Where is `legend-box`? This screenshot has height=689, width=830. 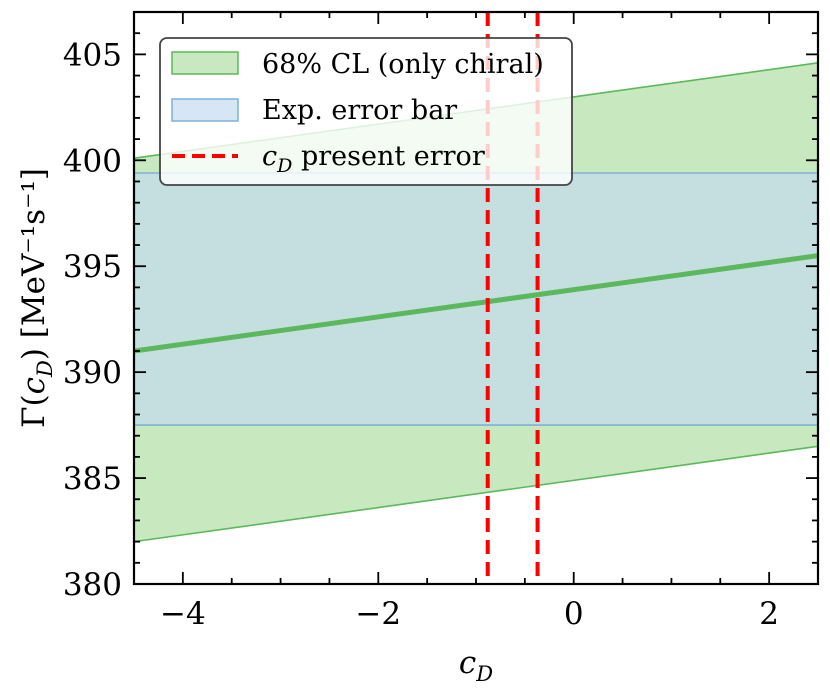 legend-box is located at coordinates (366, 111).